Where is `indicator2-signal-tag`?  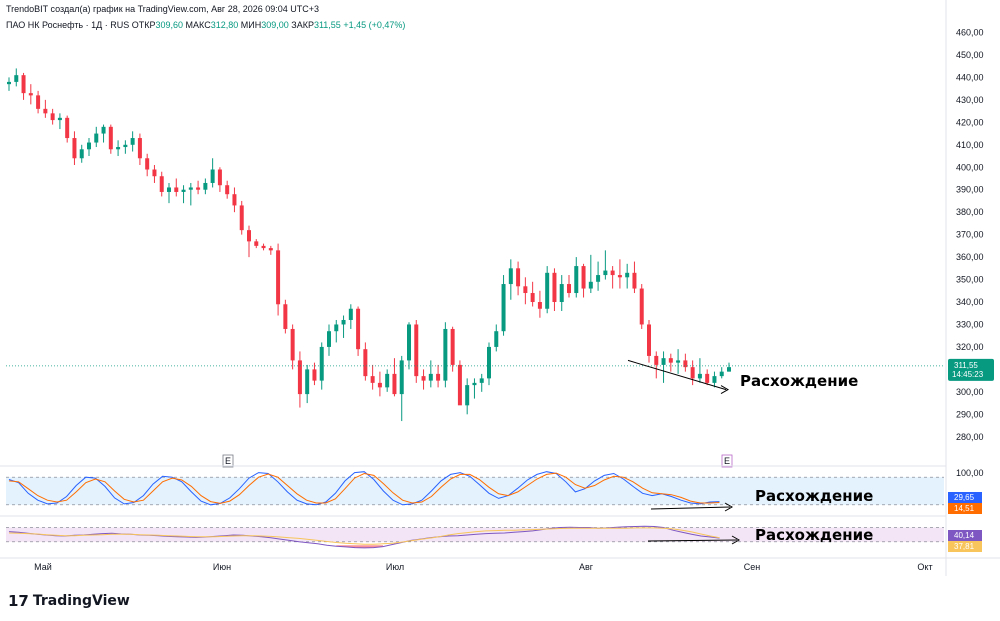
indicator2-signal-tag is located at coordinates (965, 546).